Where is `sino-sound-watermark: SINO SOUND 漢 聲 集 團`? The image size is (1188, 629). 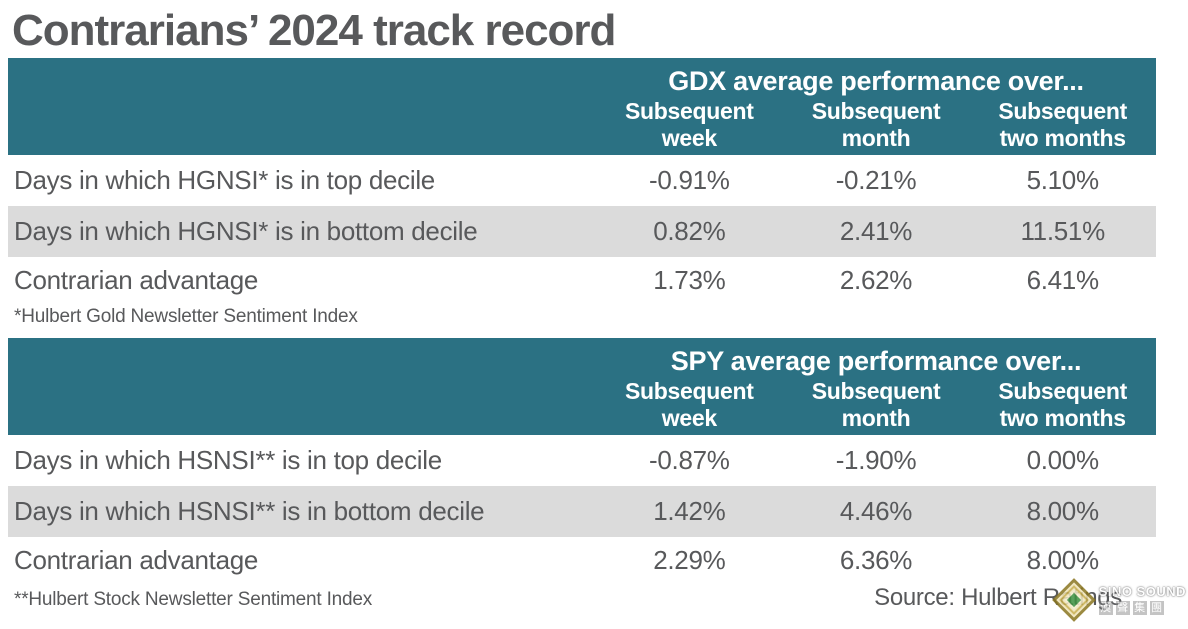
sino-sound-watermark: SINO SOUND 漢 聲 集 團 is located at coordinates (1118, 600).